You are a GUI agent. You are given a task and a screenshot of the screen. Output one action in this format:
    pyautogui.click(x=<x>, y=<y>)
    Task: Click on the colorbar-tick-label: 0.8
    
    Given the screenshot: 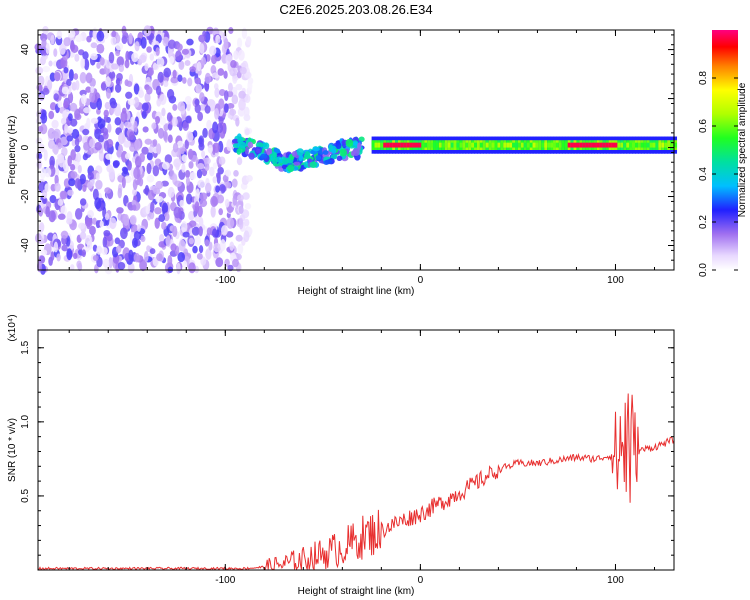 What is the action you would take?
    pyautogui.click(x=703, y=78)
    